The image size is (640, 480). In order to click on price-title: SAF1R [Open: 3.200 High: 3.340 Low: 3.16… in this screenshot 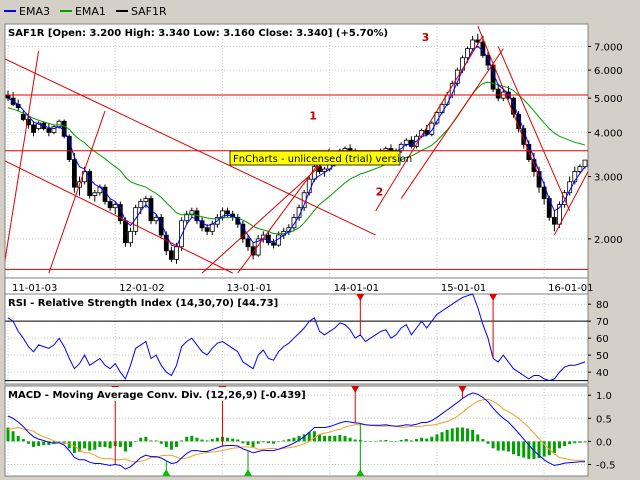, I will do `click(198, 33)`.